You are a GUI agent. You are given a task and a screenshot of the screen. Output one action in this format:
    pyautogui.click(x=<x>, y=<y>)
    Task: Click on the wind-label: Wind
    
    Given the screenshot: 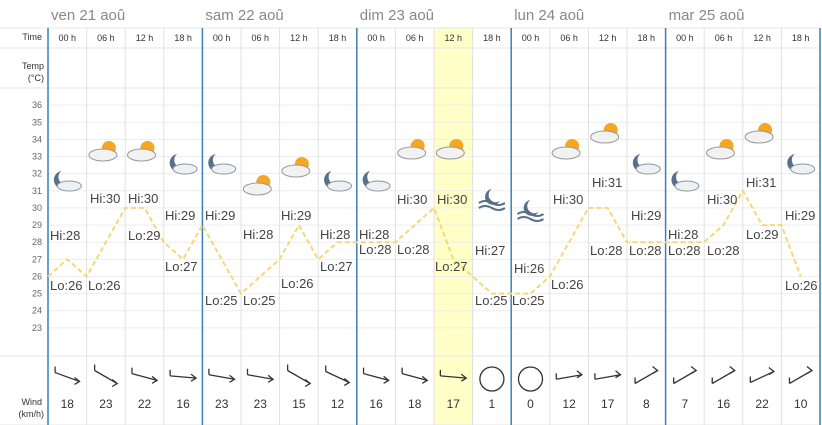 What is the action you would take?
    pyautogui.click(x=31, y=402)
    